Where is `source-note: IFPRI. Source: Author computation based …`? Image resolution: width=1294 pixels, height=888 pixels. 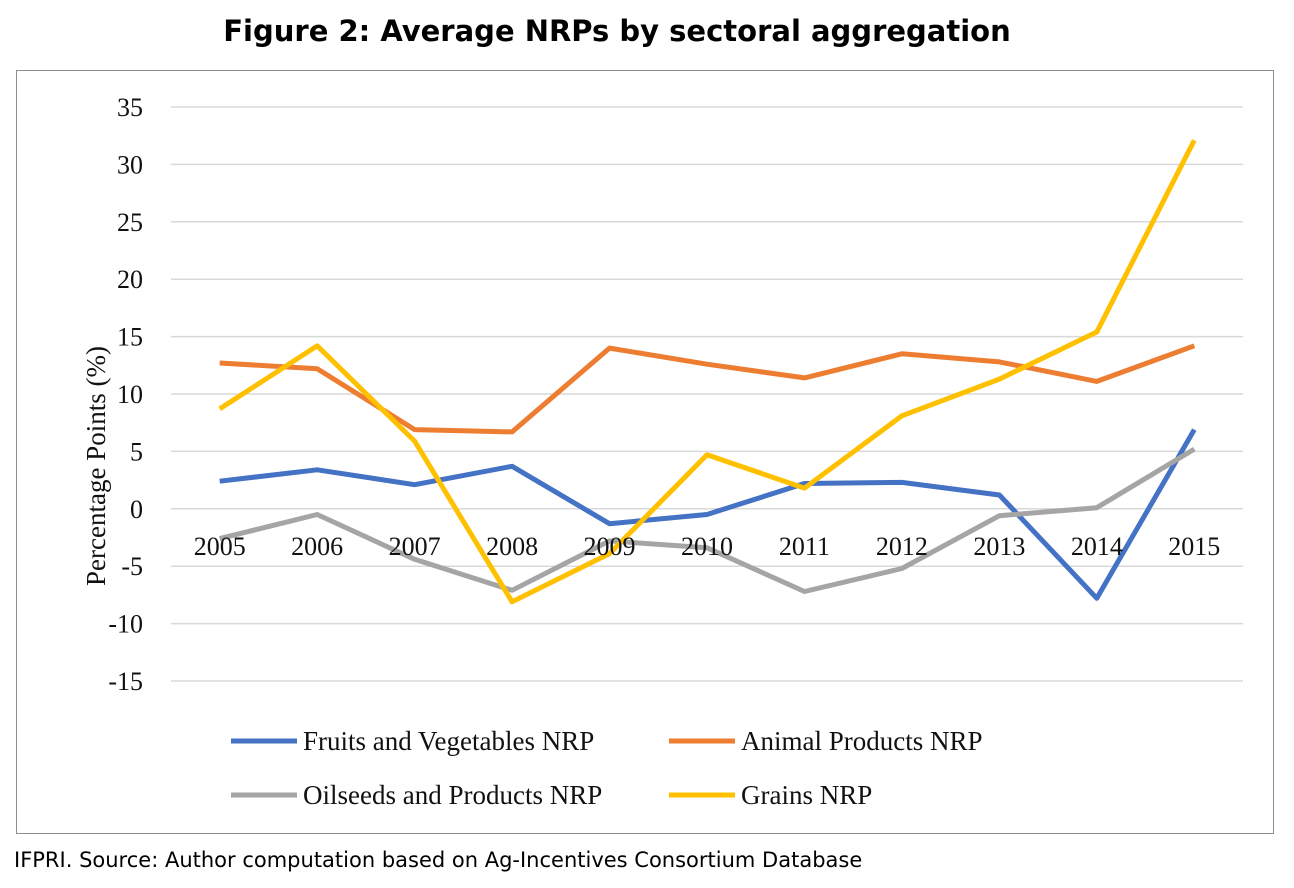
source-note: IFPRI. Source: Author computation based … is located at coordinates (438, 860).